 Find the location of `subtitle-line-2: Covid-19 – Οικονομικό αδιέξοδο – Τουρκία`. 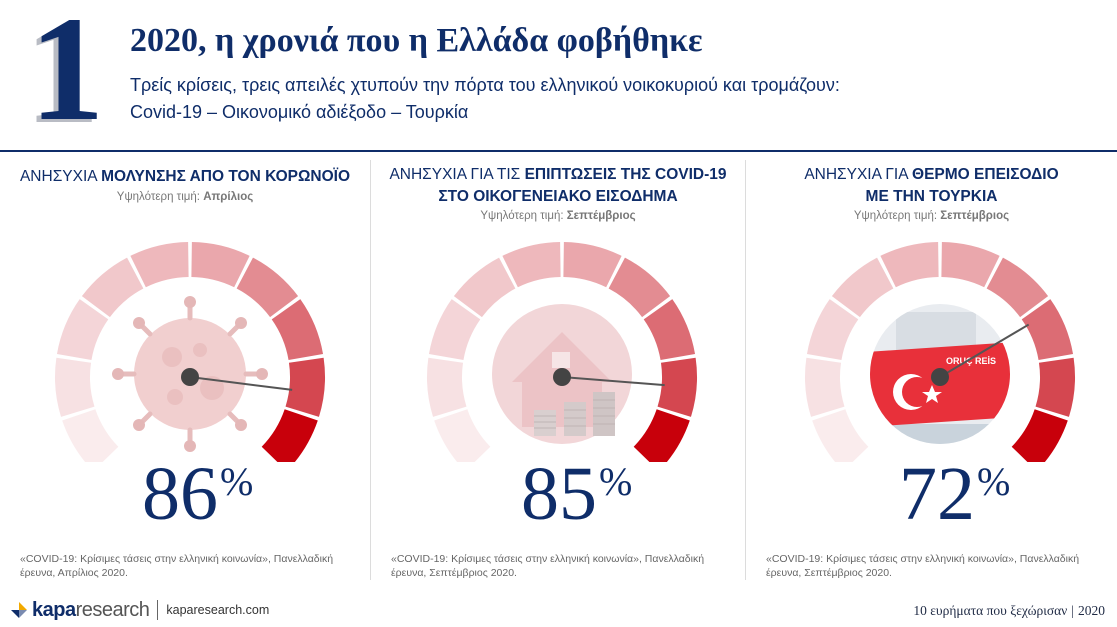

subtitle-line-2: Covid-19 – Οικονομικό αδιέξοδο – Τουρκία is located at coordinates (299, 112).